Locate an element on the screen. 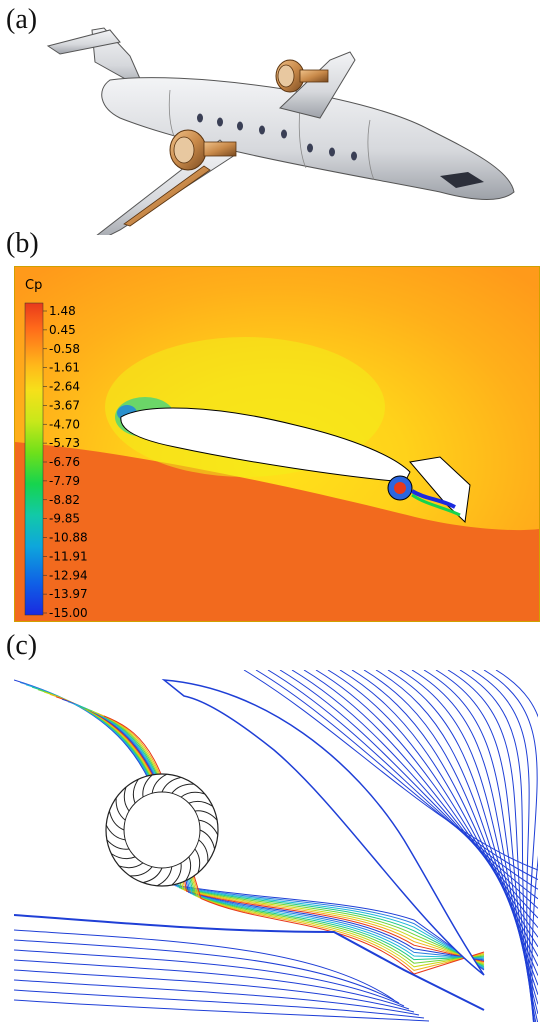 This screenshot has width=550, height=1027. far-wing is located at coordinates (317, 85).